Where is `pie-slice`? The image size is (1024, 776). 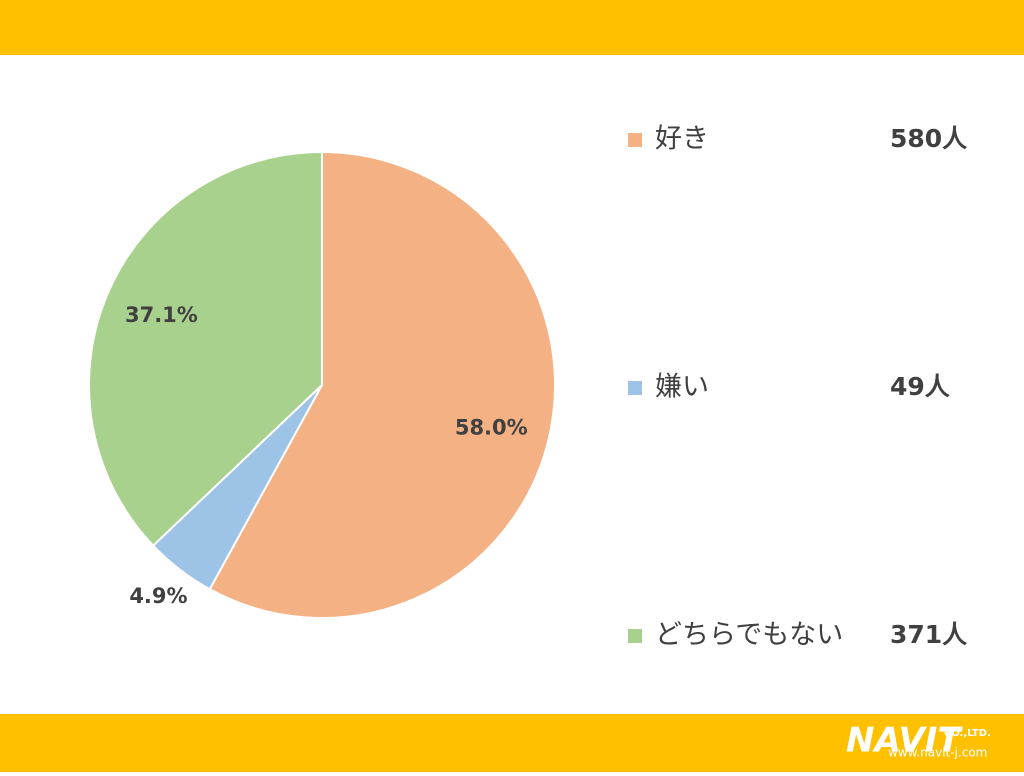
pie-slice is located at coordinates (205, 348).